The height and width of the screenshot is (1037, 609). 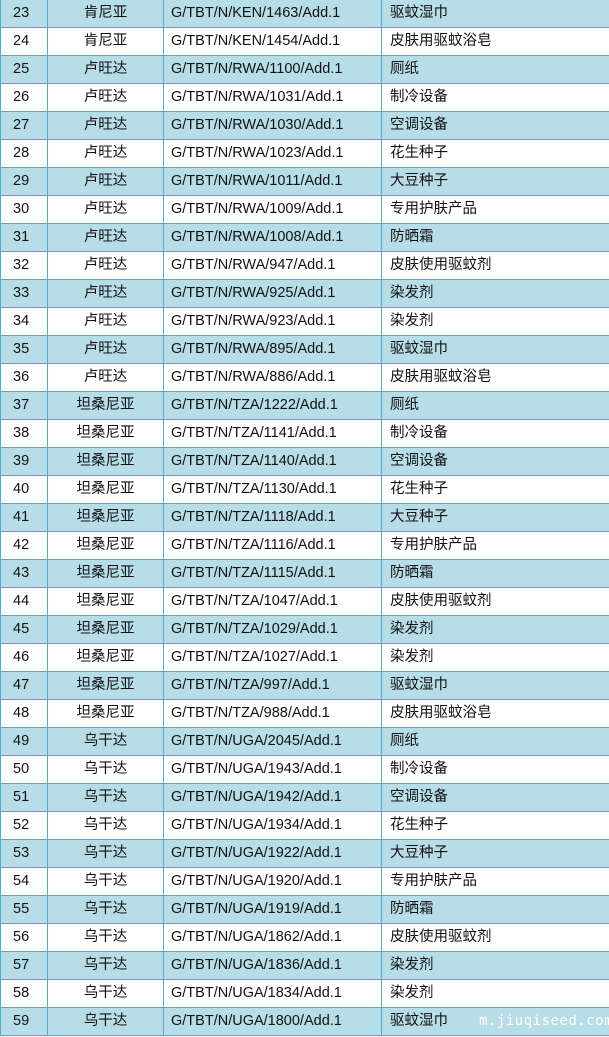 What do you see at coordinates (272, 769) in the screenshot?
I see `notification-code-cell: G/TBT/N/UGA/1943/Add.1` at bounding box center [272, 769].